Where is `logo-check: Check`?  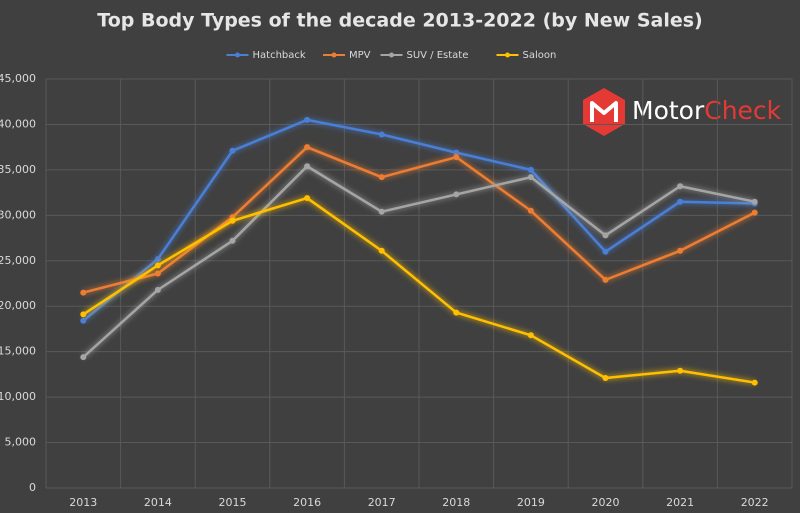
logo-check: Check is located at coordinates (742, 110).